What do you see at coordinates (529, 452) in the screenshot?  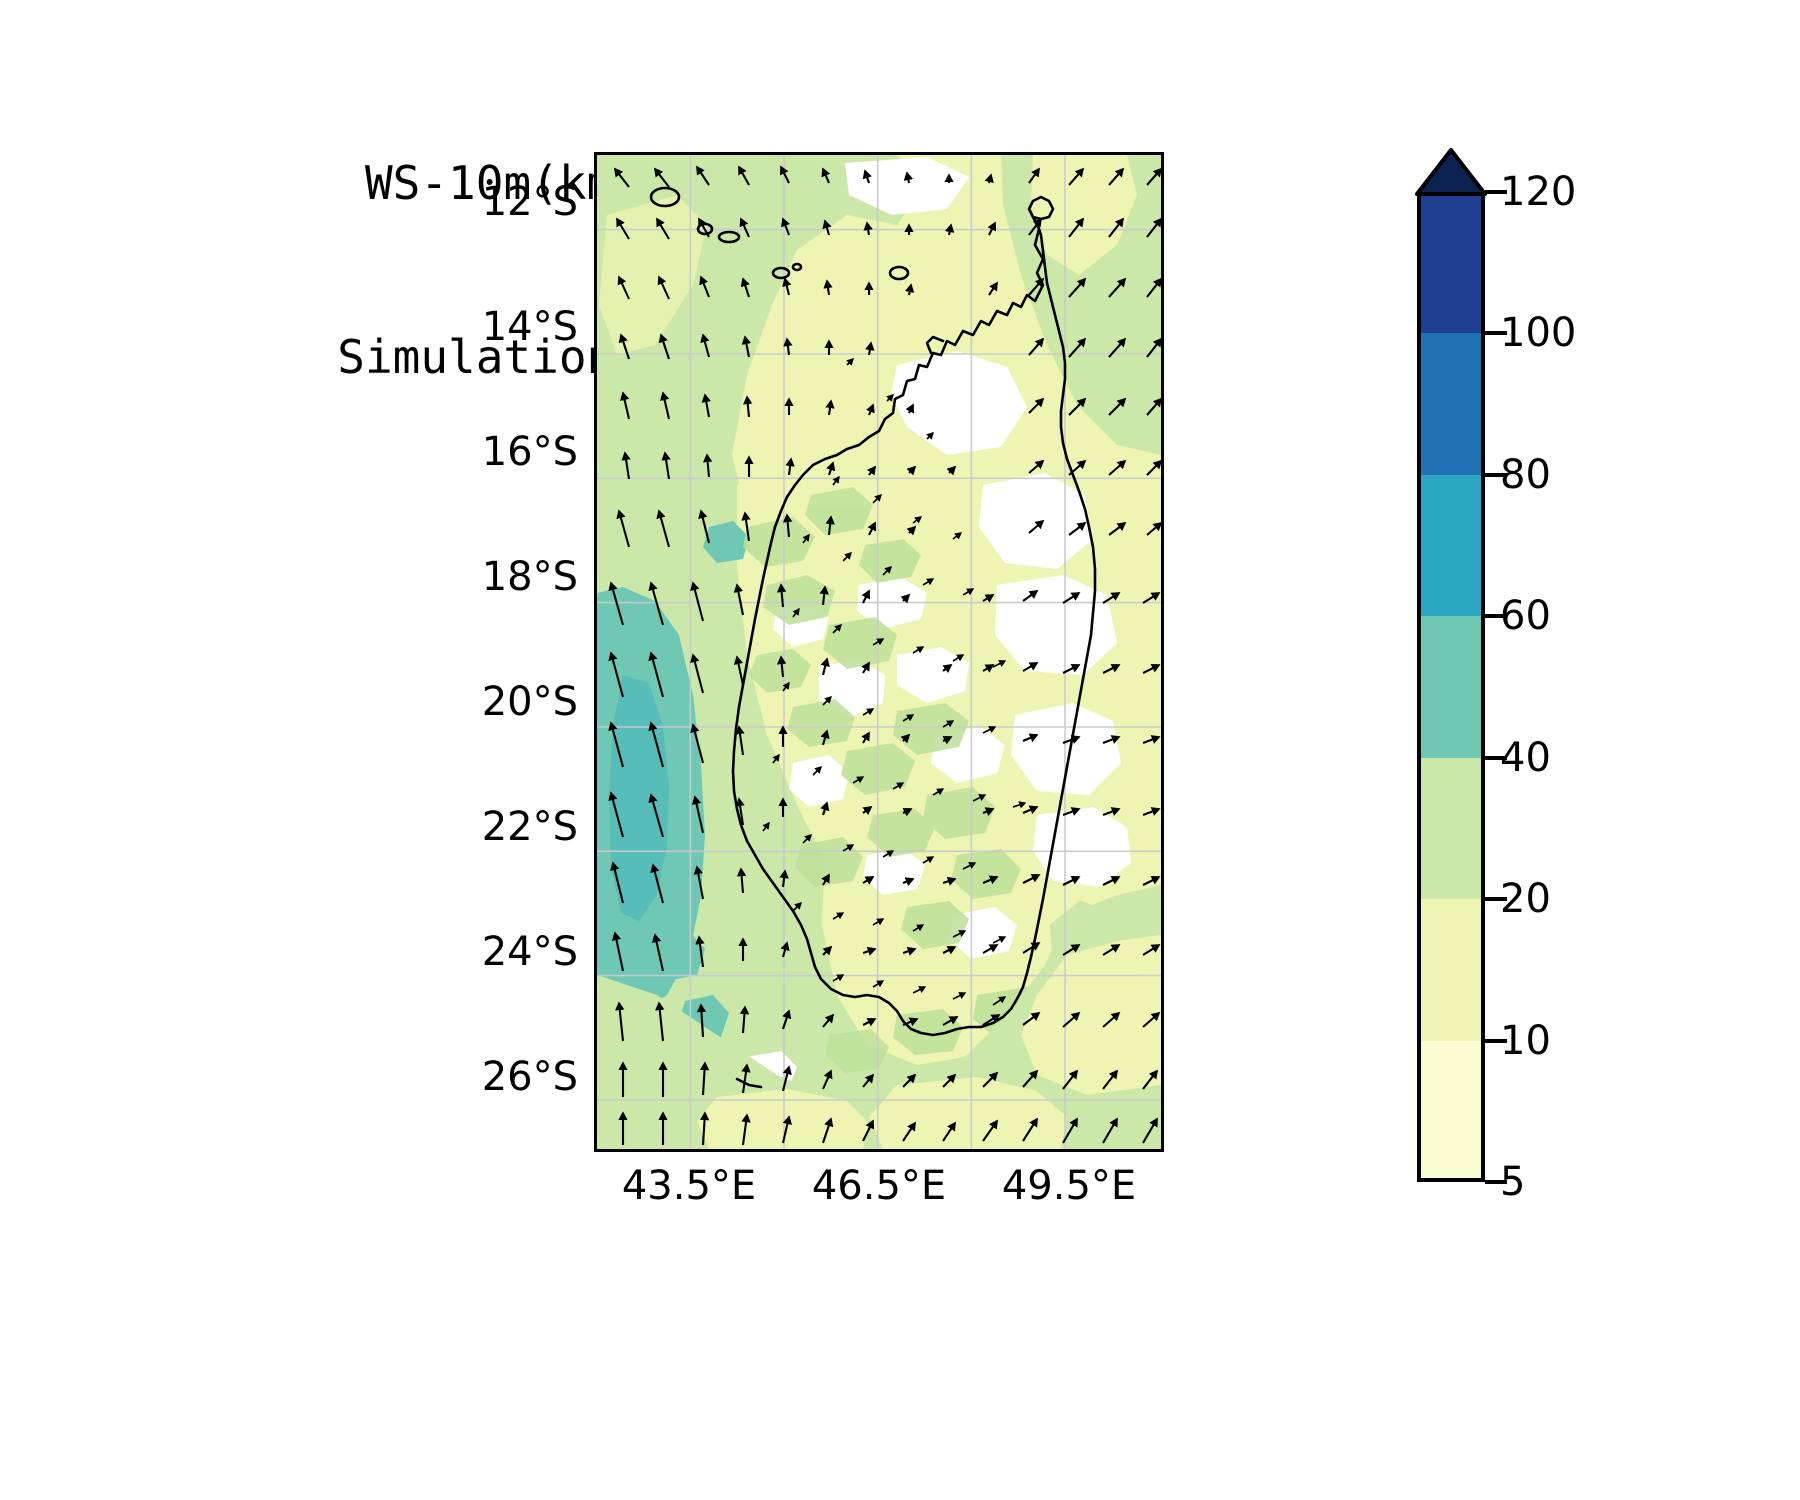 I see `y-tick-label: 16°S` at bounding box center [529, 452].